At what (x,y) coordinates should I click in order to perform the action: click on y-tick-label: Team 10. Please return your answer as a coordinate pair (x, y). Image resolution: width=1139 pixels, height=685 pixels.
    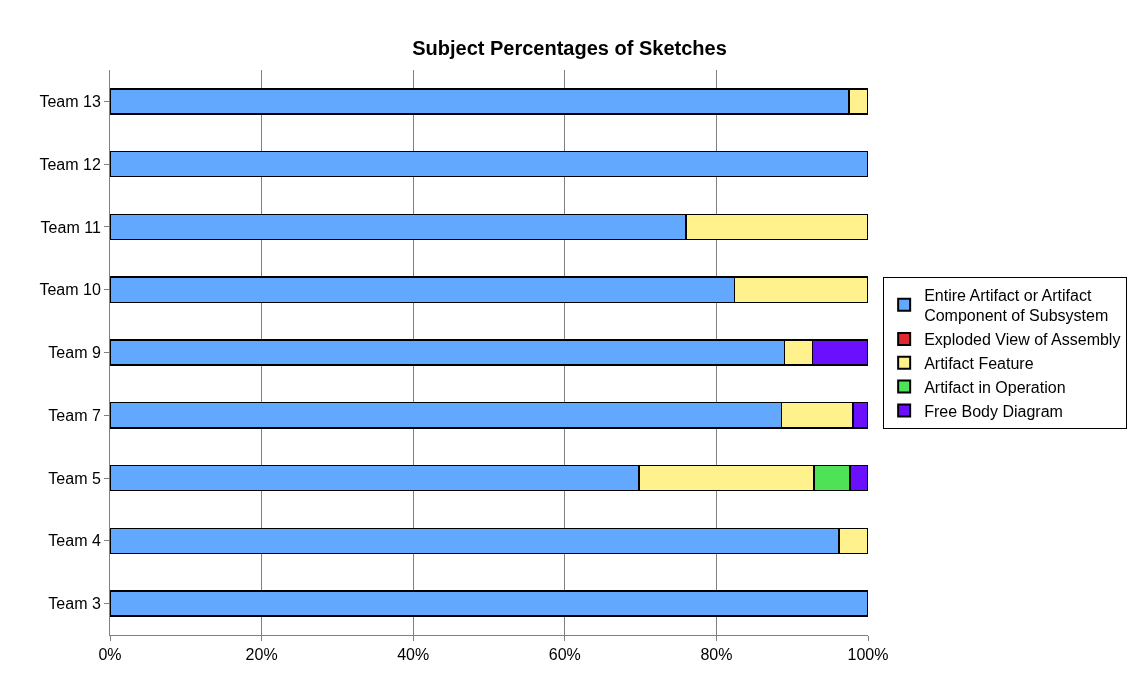
    Looking at the image, I should click on (70, 290).